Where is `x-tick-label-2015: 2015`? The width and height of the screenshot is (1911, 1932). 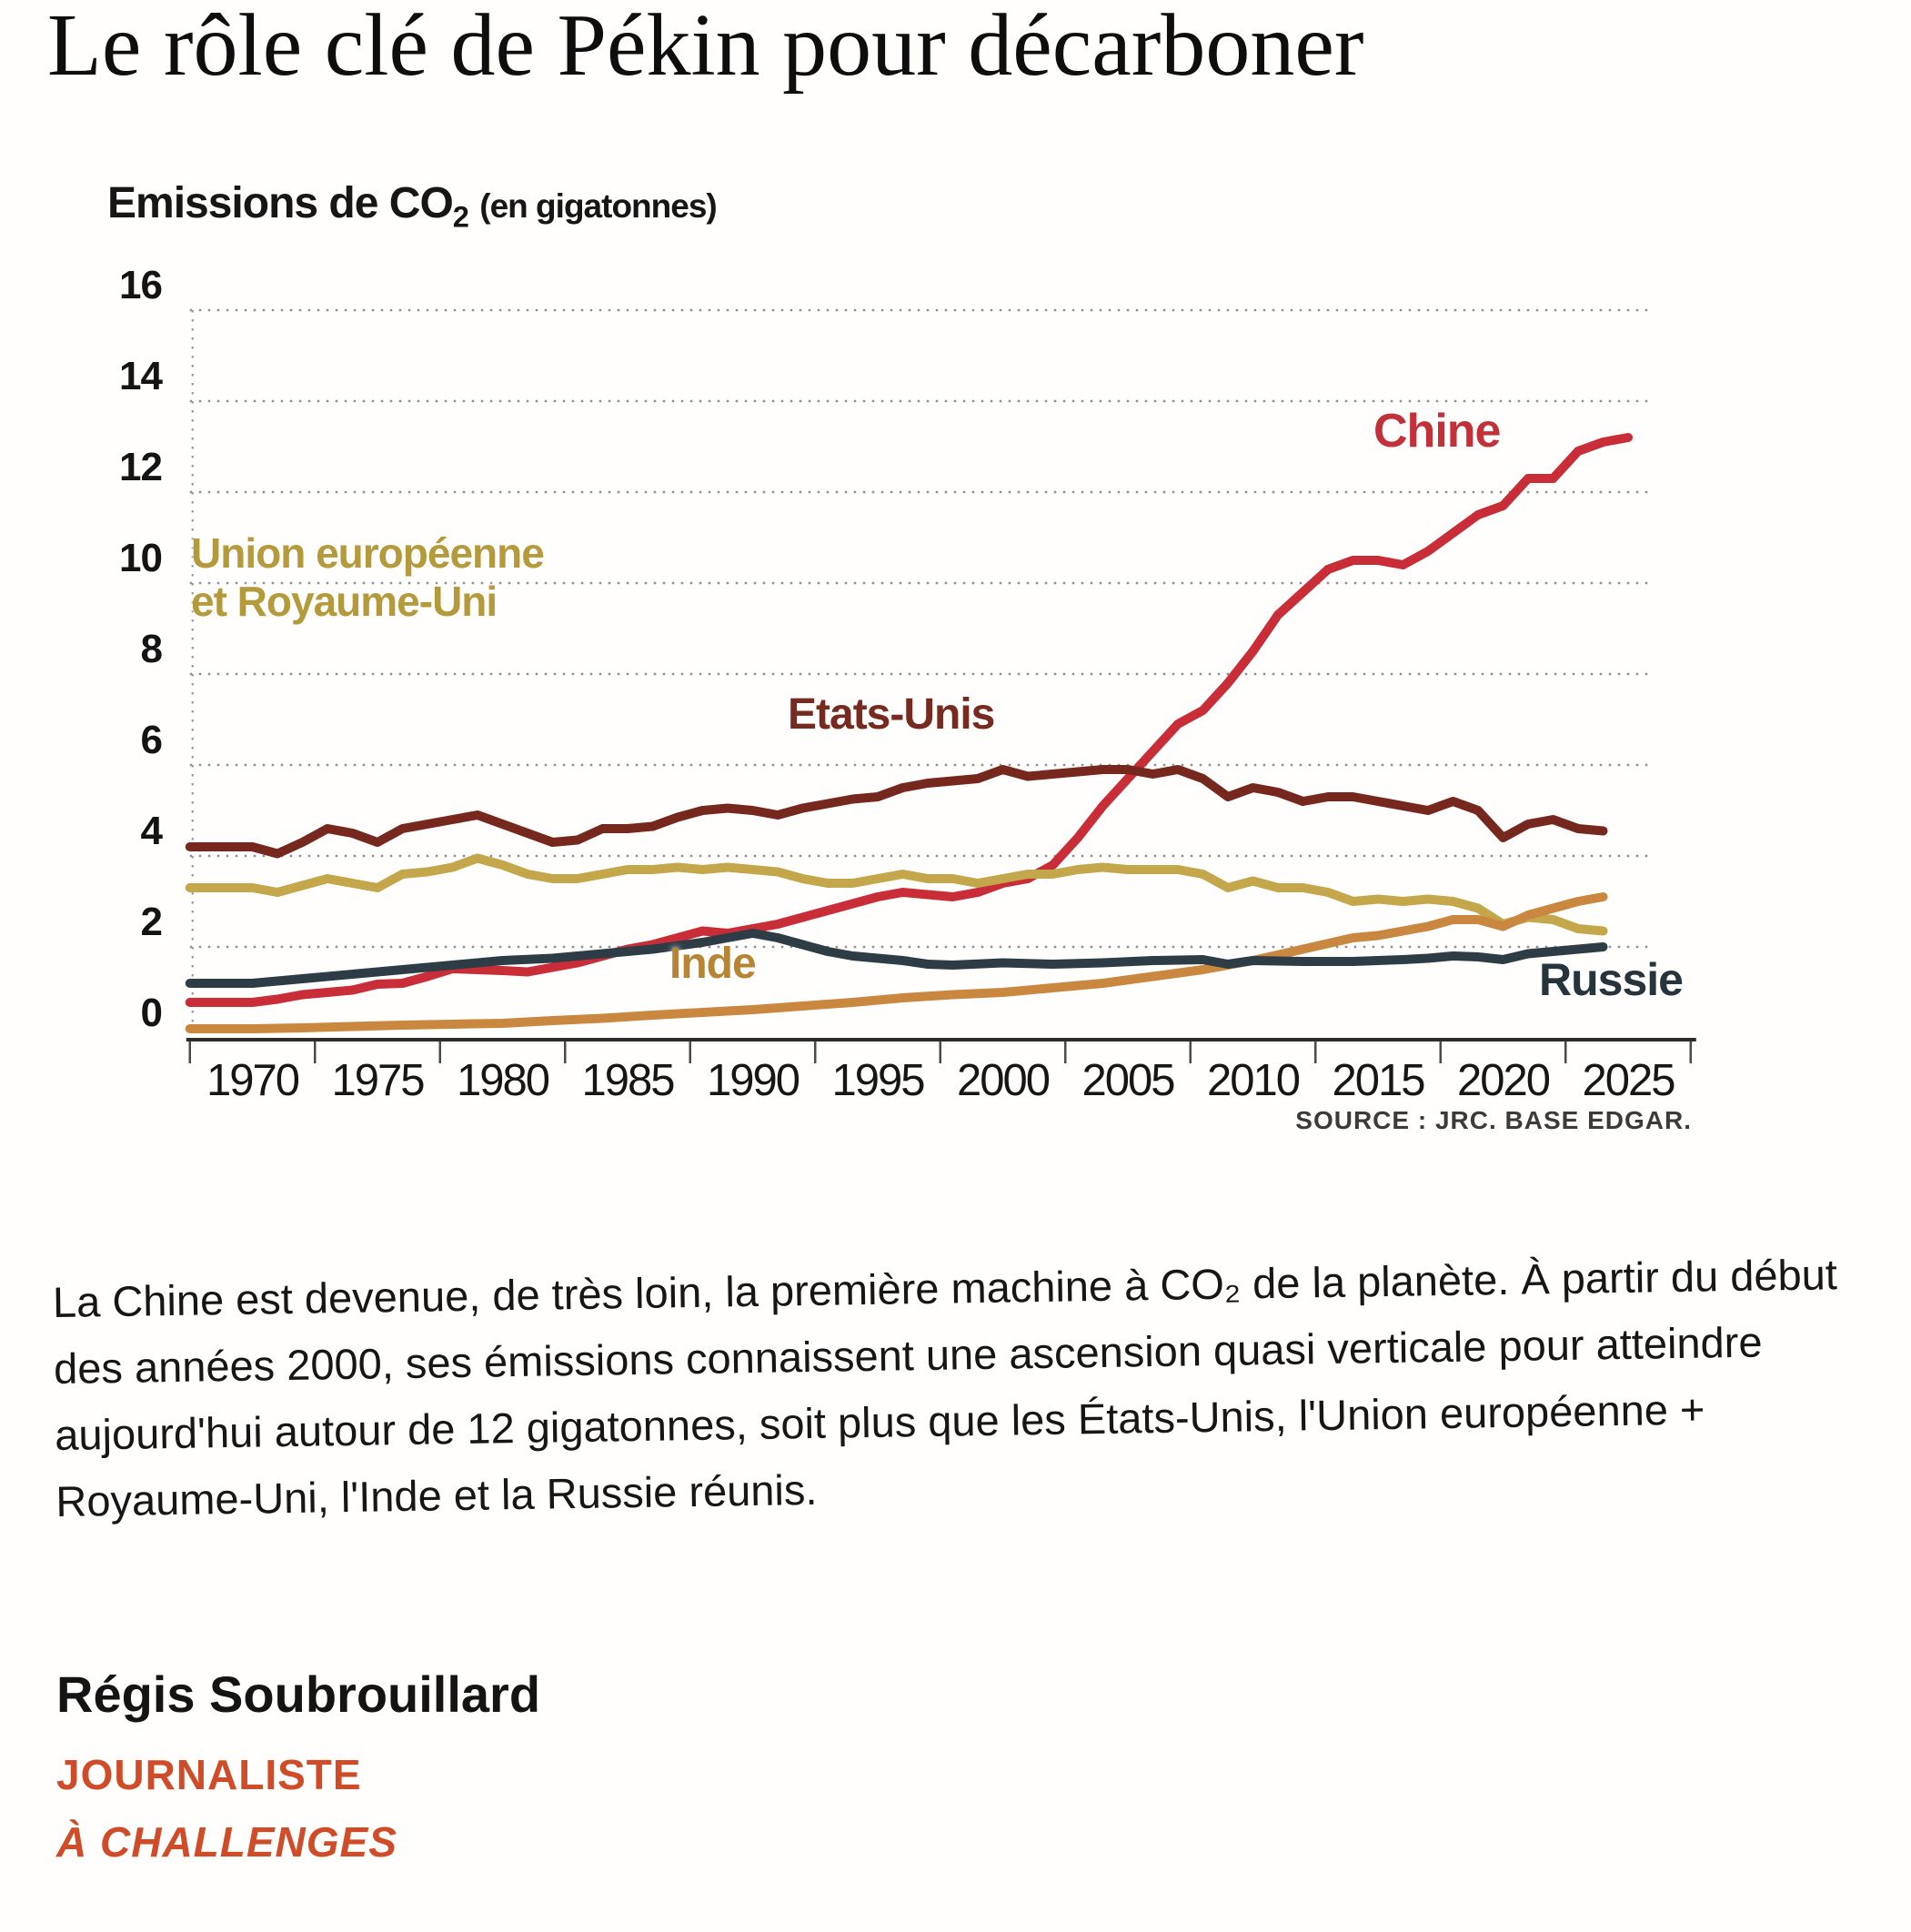 x-tick-label-2015: 2015 is located at coordinates (1378, 1080).